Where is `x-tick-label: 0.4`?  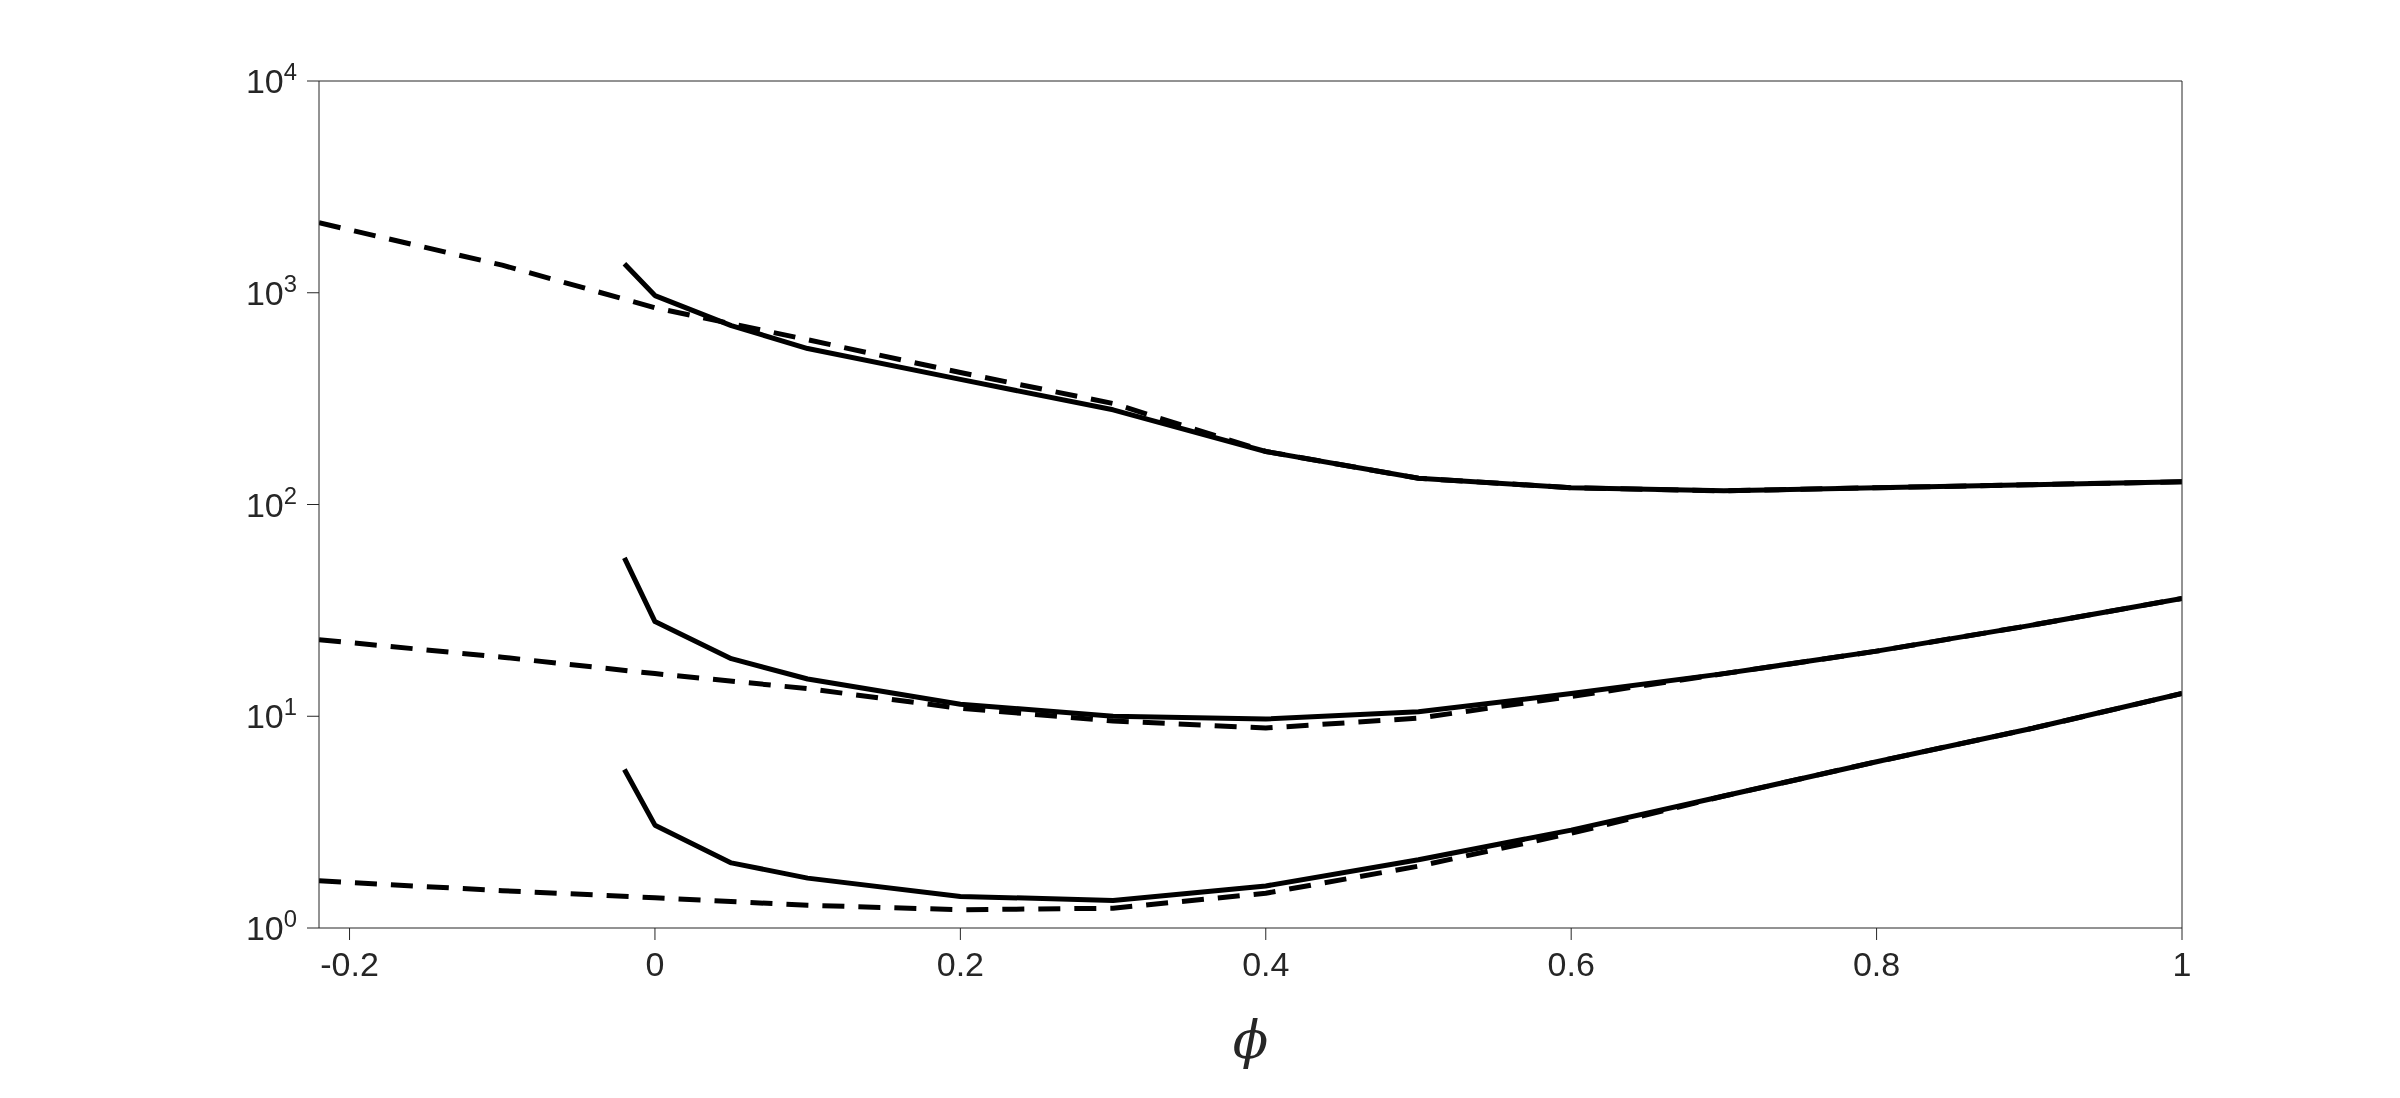
x-tick-label: 0.4 is located at coordinates (1266, 964).